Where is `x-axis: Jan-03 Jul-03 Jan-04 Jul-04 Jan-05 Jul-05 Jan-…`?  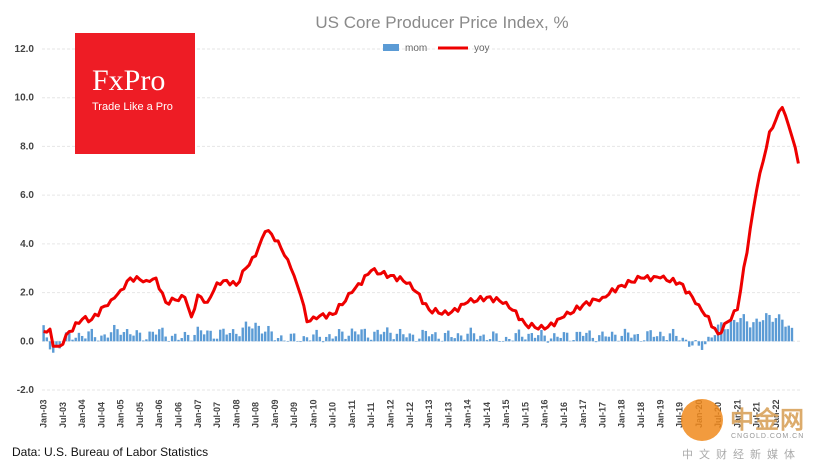 x-axis: Jan-03 Jul-03 Jan-04 Jul-04 Jan-05 Jul-05 Jan-… is located at coordinates (410, 413).